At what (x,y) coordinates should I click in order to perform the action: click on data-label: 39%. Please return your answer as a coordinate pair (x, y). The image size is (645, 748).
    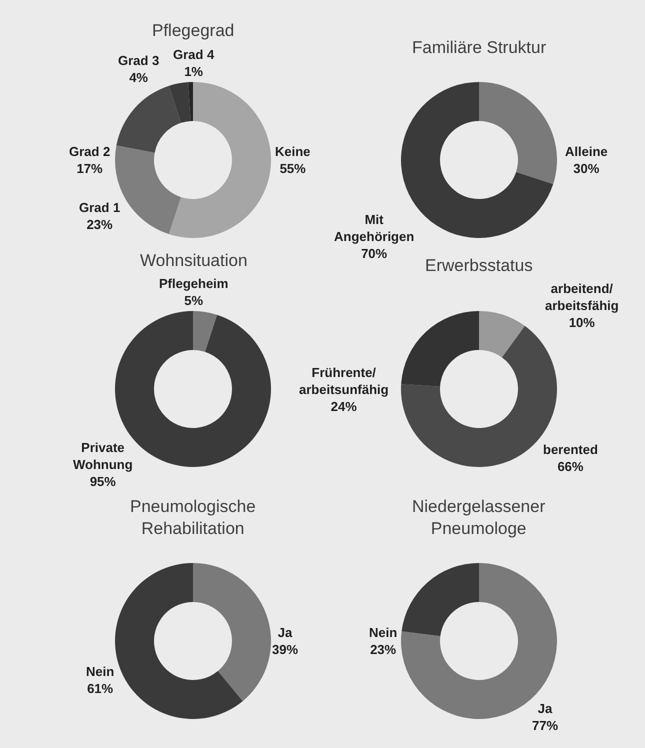
    Looking at the image, I should click on (285, 649).